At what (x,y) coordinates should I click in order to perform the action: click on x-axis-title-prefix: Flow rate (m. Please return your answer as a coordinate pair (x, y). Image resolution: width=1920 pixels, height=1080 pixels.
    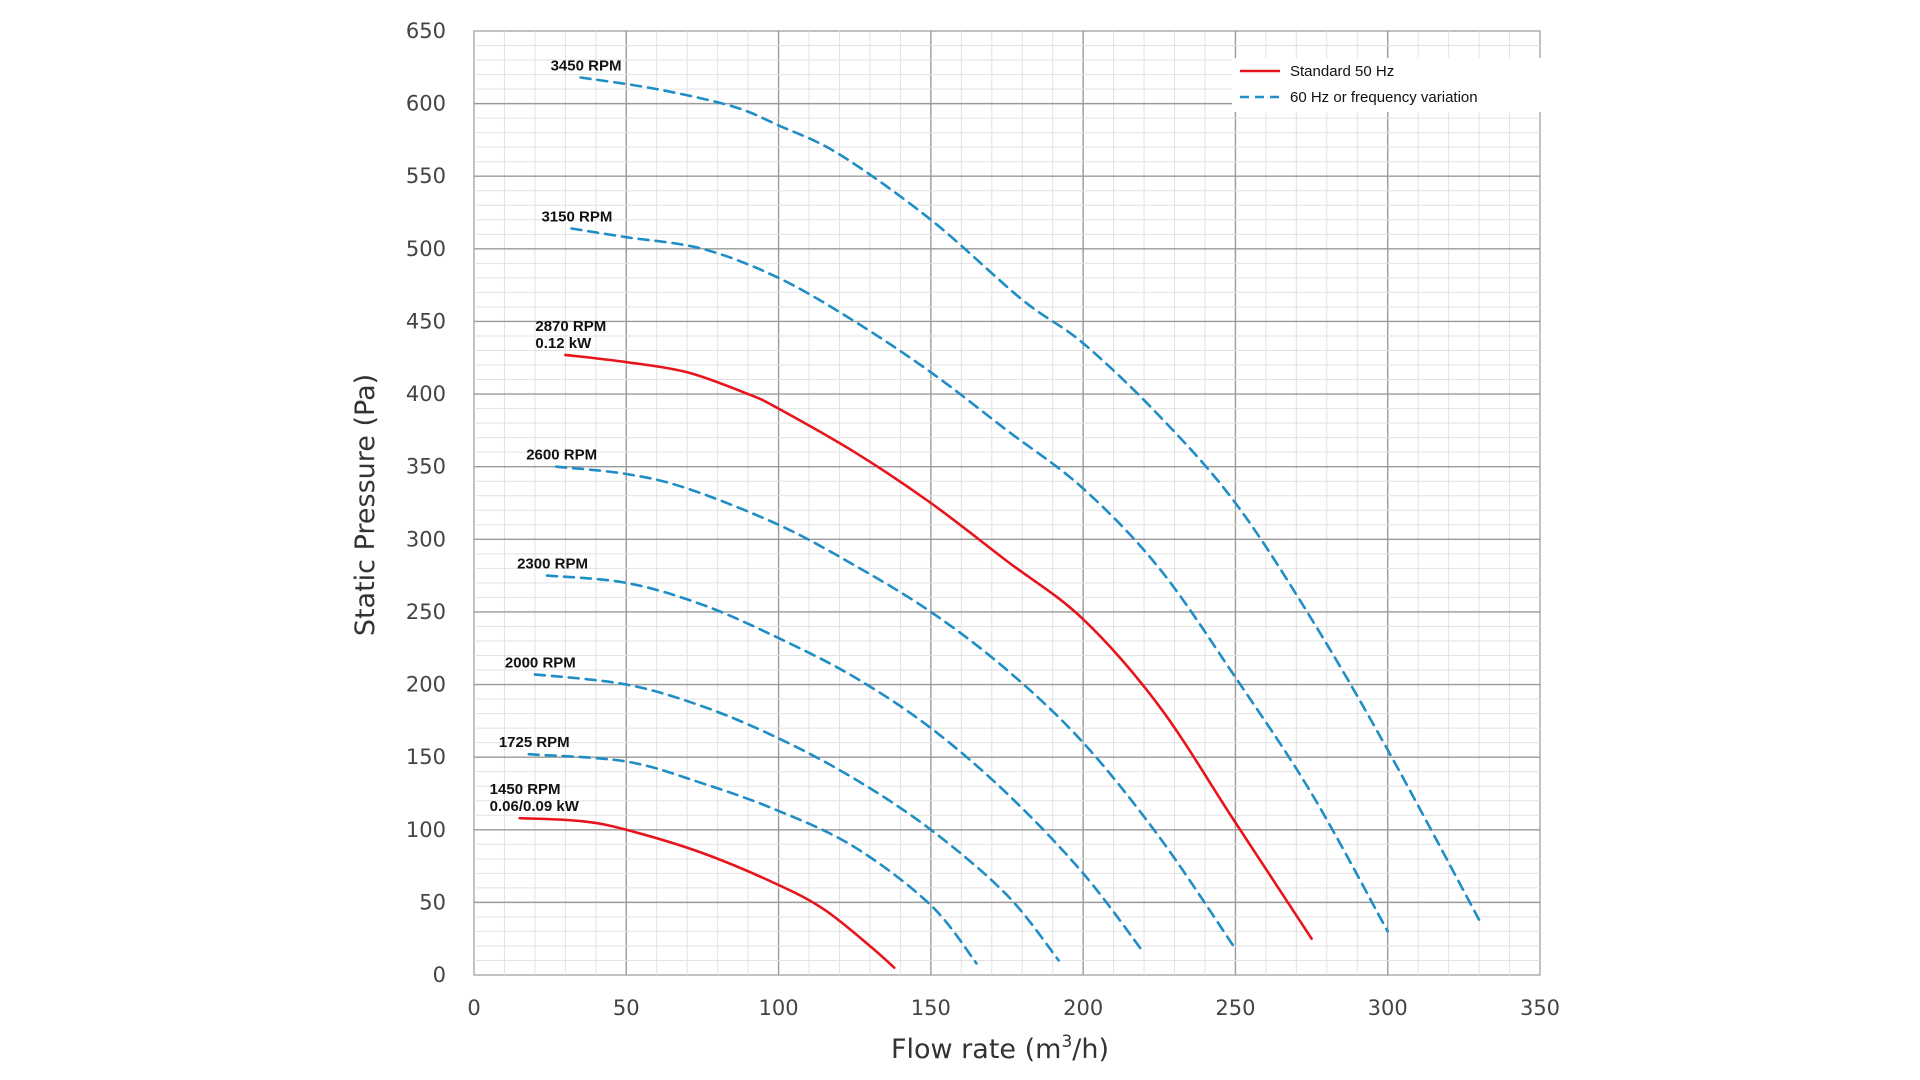
    Looking at the image, I should click on (976, 1049).